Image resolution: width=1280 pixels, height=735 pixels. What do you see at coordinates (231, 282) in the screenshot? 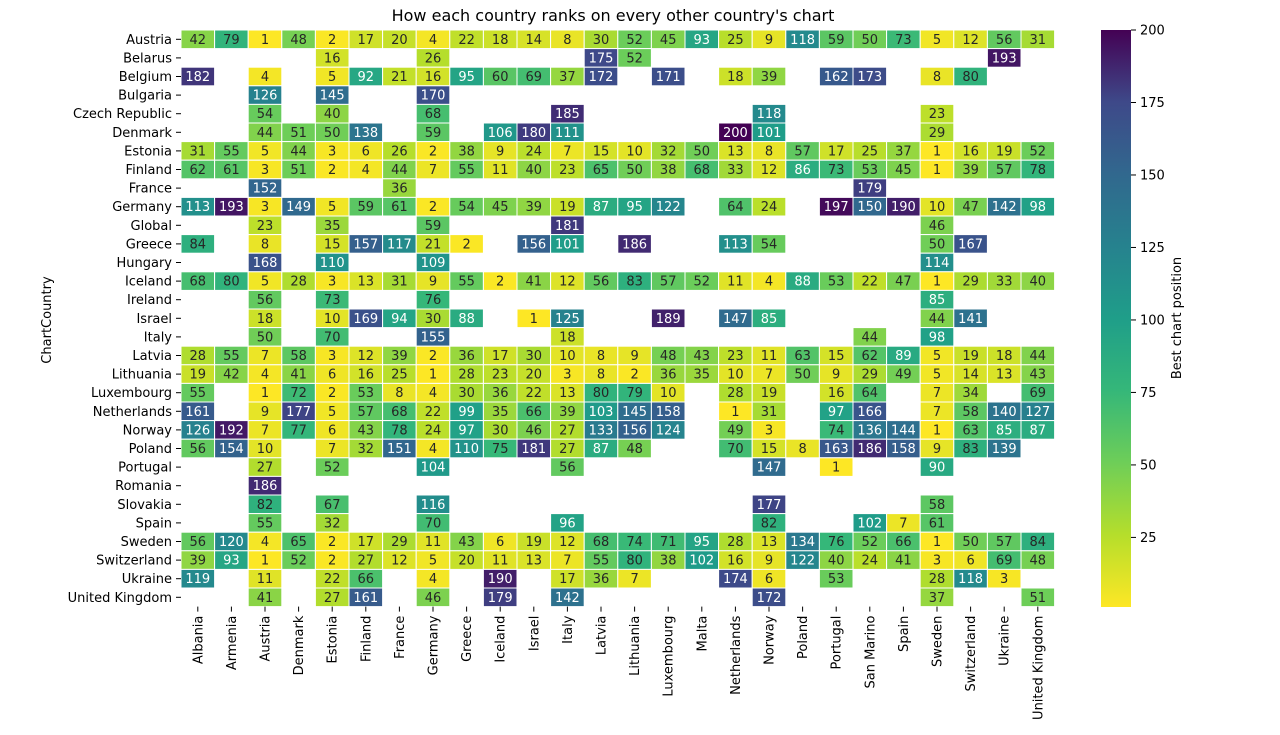
I see `cell-value-label: 80` at bounding box center [231, 282].